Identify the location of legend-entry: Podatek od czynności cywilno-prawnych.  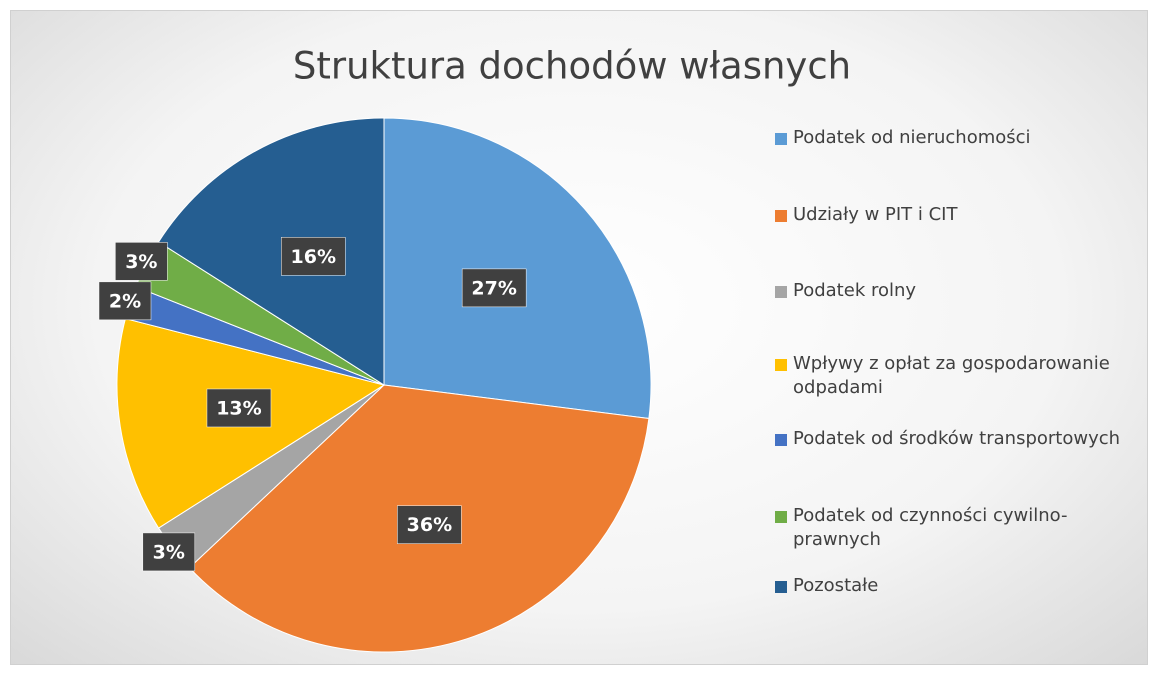
(962, 528).